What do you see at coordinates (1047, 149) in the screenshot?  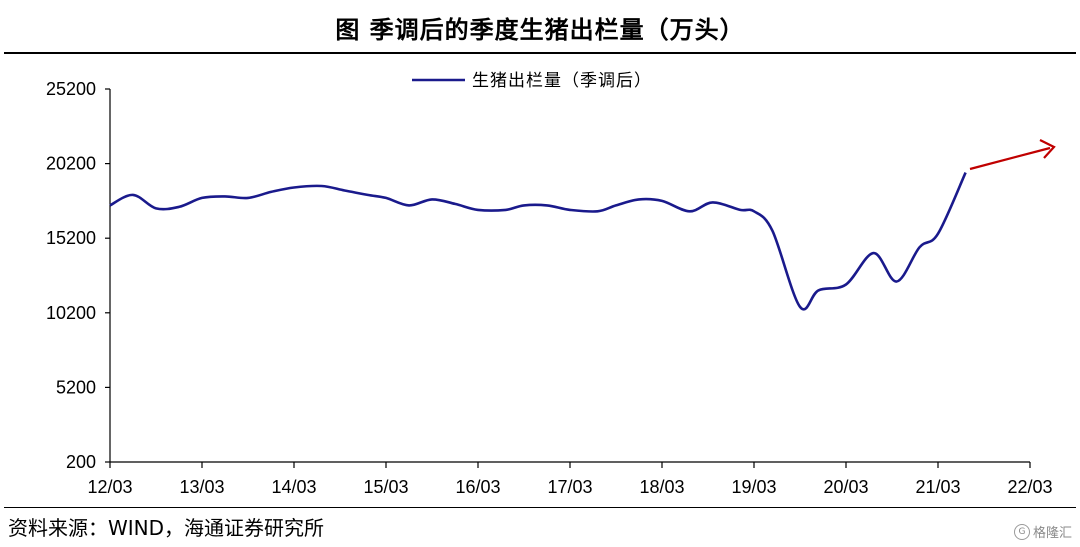 I see `trend-arrow-head` at bounding box center [1047, 149].